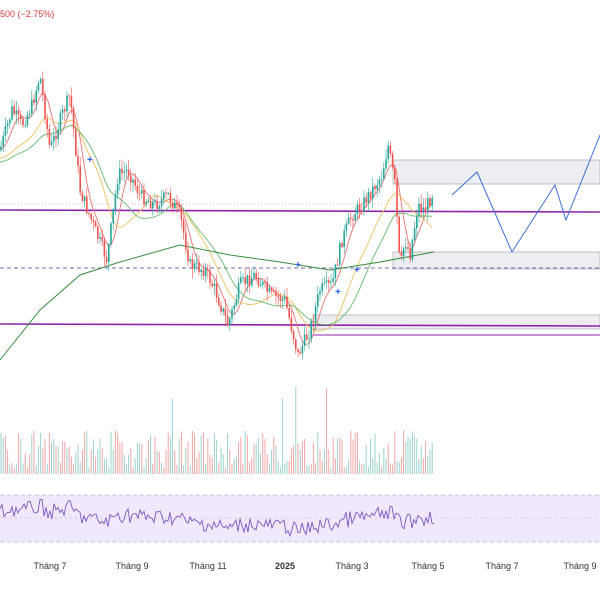 The width and height of the screenshot is (600, 600). Describe the element at coordinates (338, 292) in the screenshot. I see `signal-marker-icon: +` at that location.